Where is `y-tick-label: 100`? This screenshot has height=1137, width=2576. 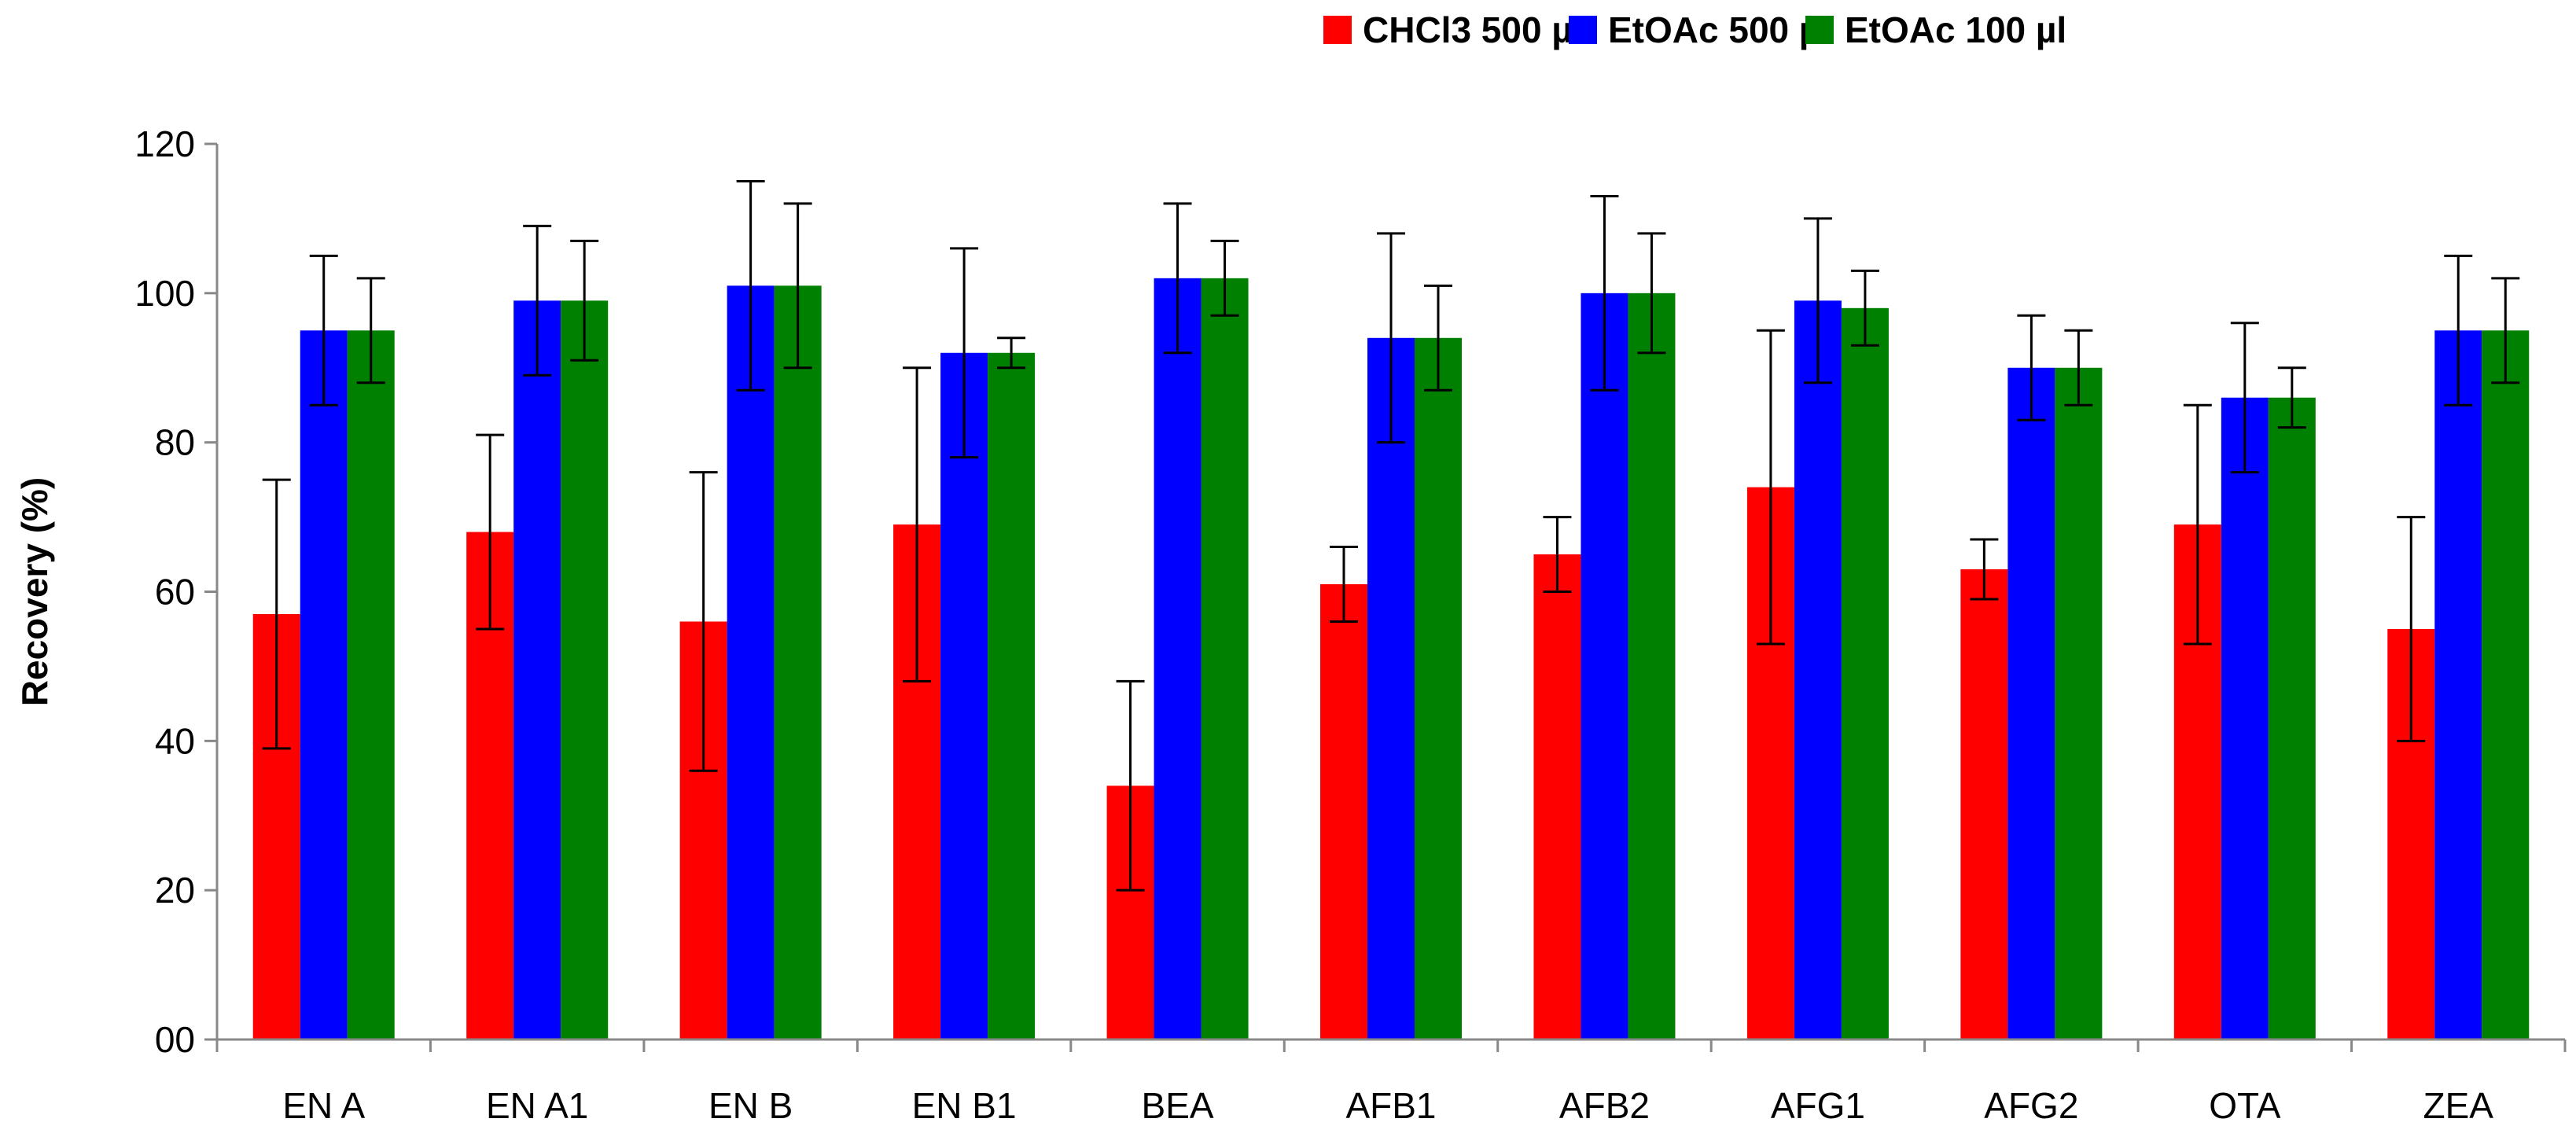
y-tick-label: 100 is located at coordinates (164, 293).